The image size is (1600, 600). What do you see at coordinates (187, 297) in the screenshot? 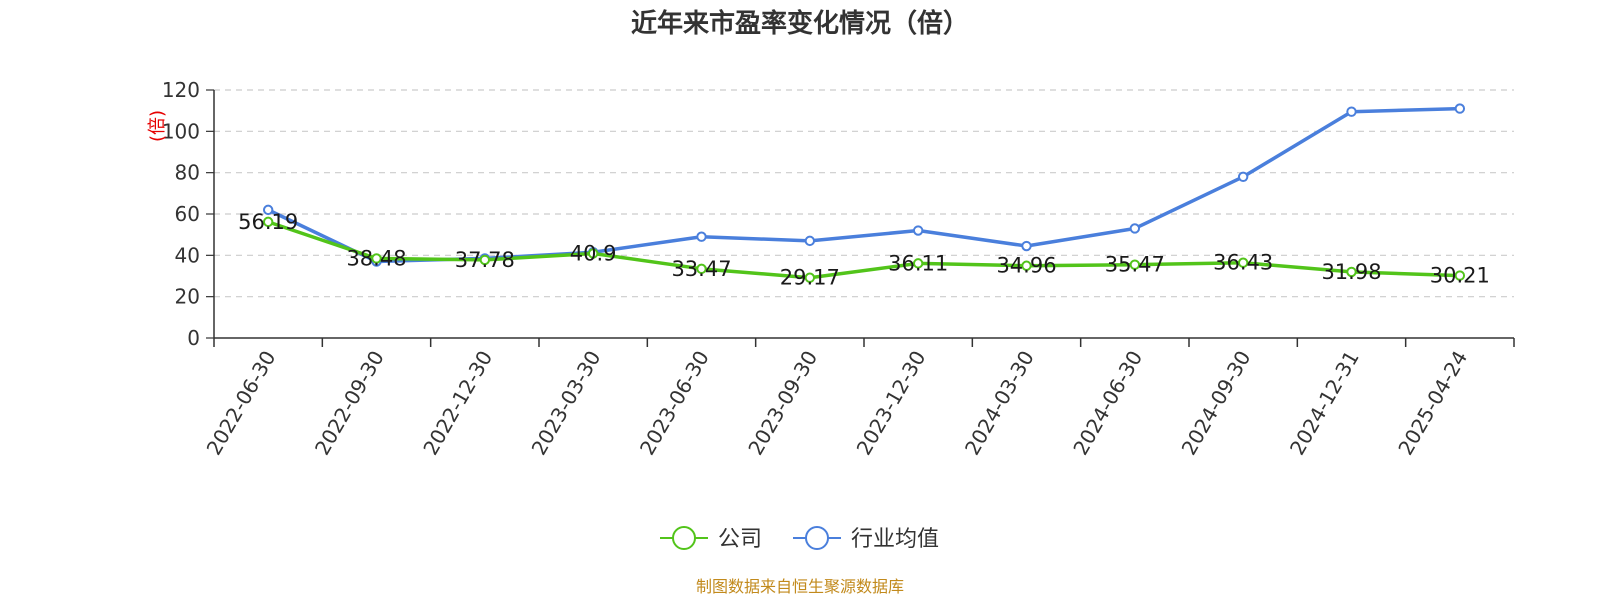
I see `y-tick-label: 20` at bounding box center [187, 297].